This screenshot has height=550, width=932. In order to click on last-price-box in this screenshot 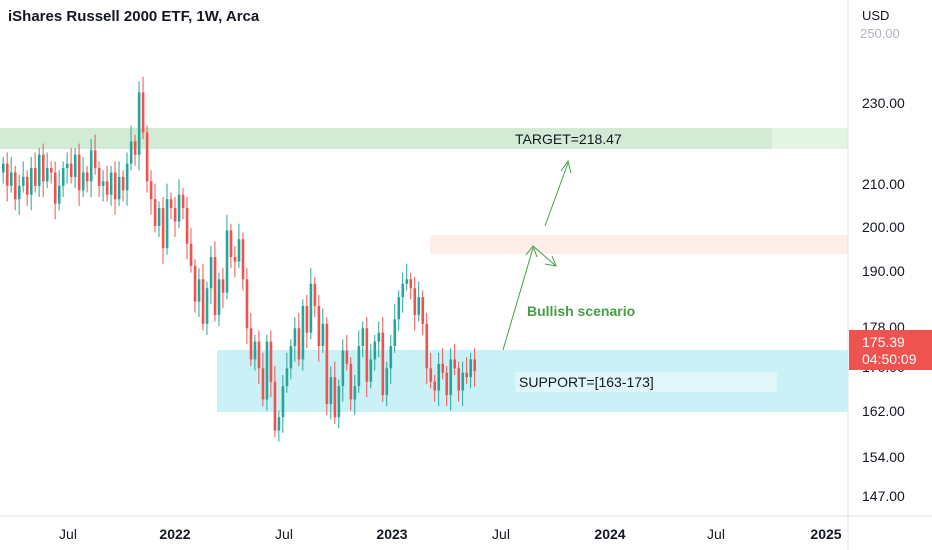, I will do `click(890, 350)`.